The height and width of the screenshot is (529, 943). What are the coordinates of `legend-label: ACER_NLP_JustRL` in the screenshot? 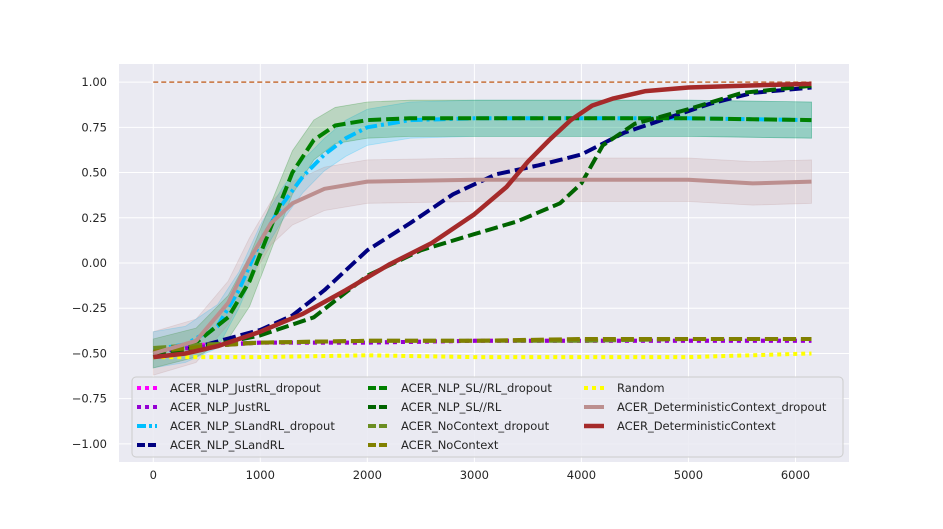 It's located at (220, 407).